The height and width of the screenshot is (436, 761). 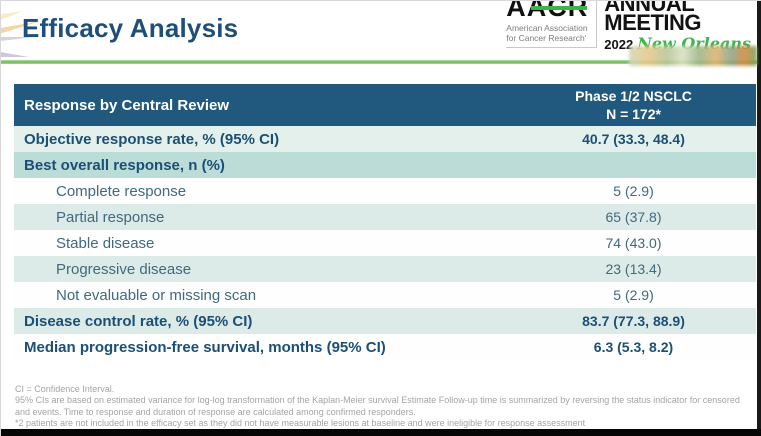 What do you see at coordinates (633, 243) in the screenshot?
I see `row-value: 74 (43.0)` at bounding box center [633, 243].